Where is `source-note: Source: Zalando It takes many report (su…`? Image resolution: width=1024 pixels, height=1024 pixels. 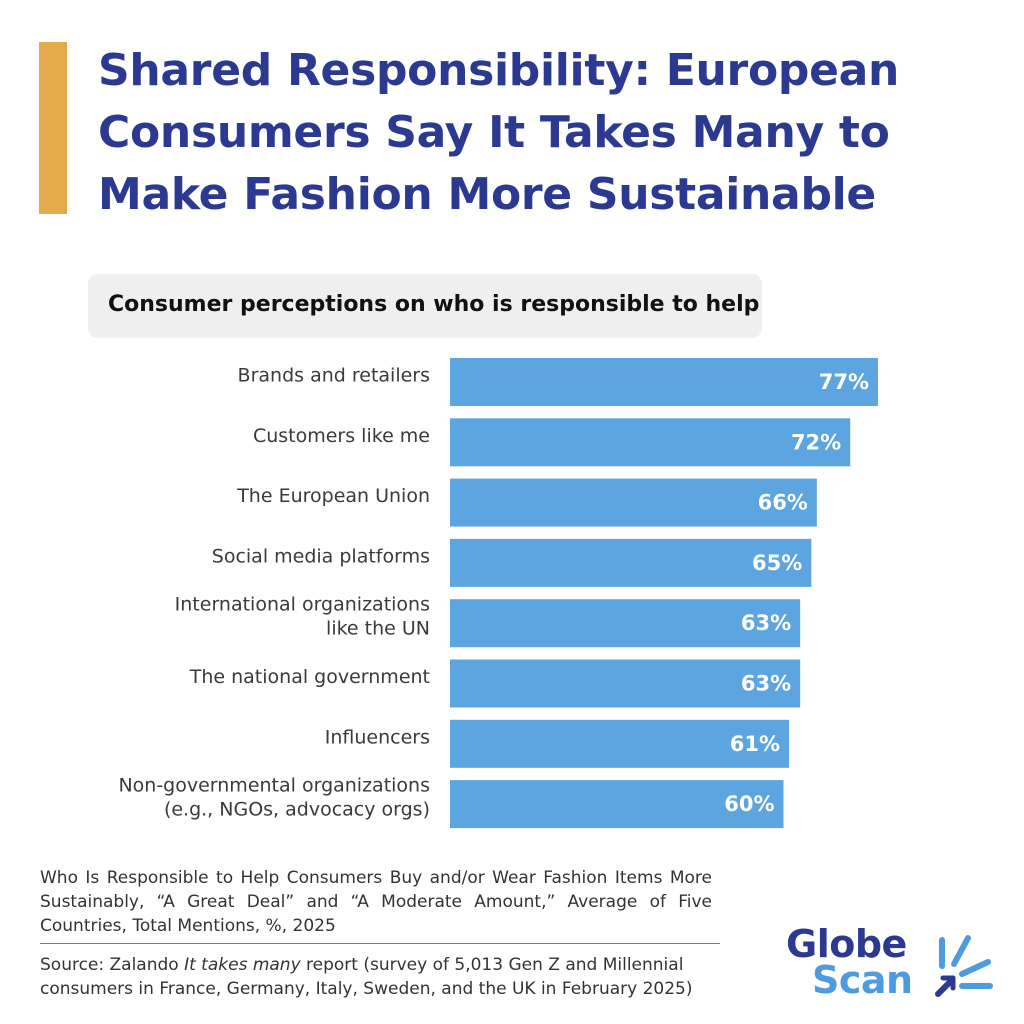 source-note: Source: Zalando It takes many report (su… is located at coordinates (385, 977).